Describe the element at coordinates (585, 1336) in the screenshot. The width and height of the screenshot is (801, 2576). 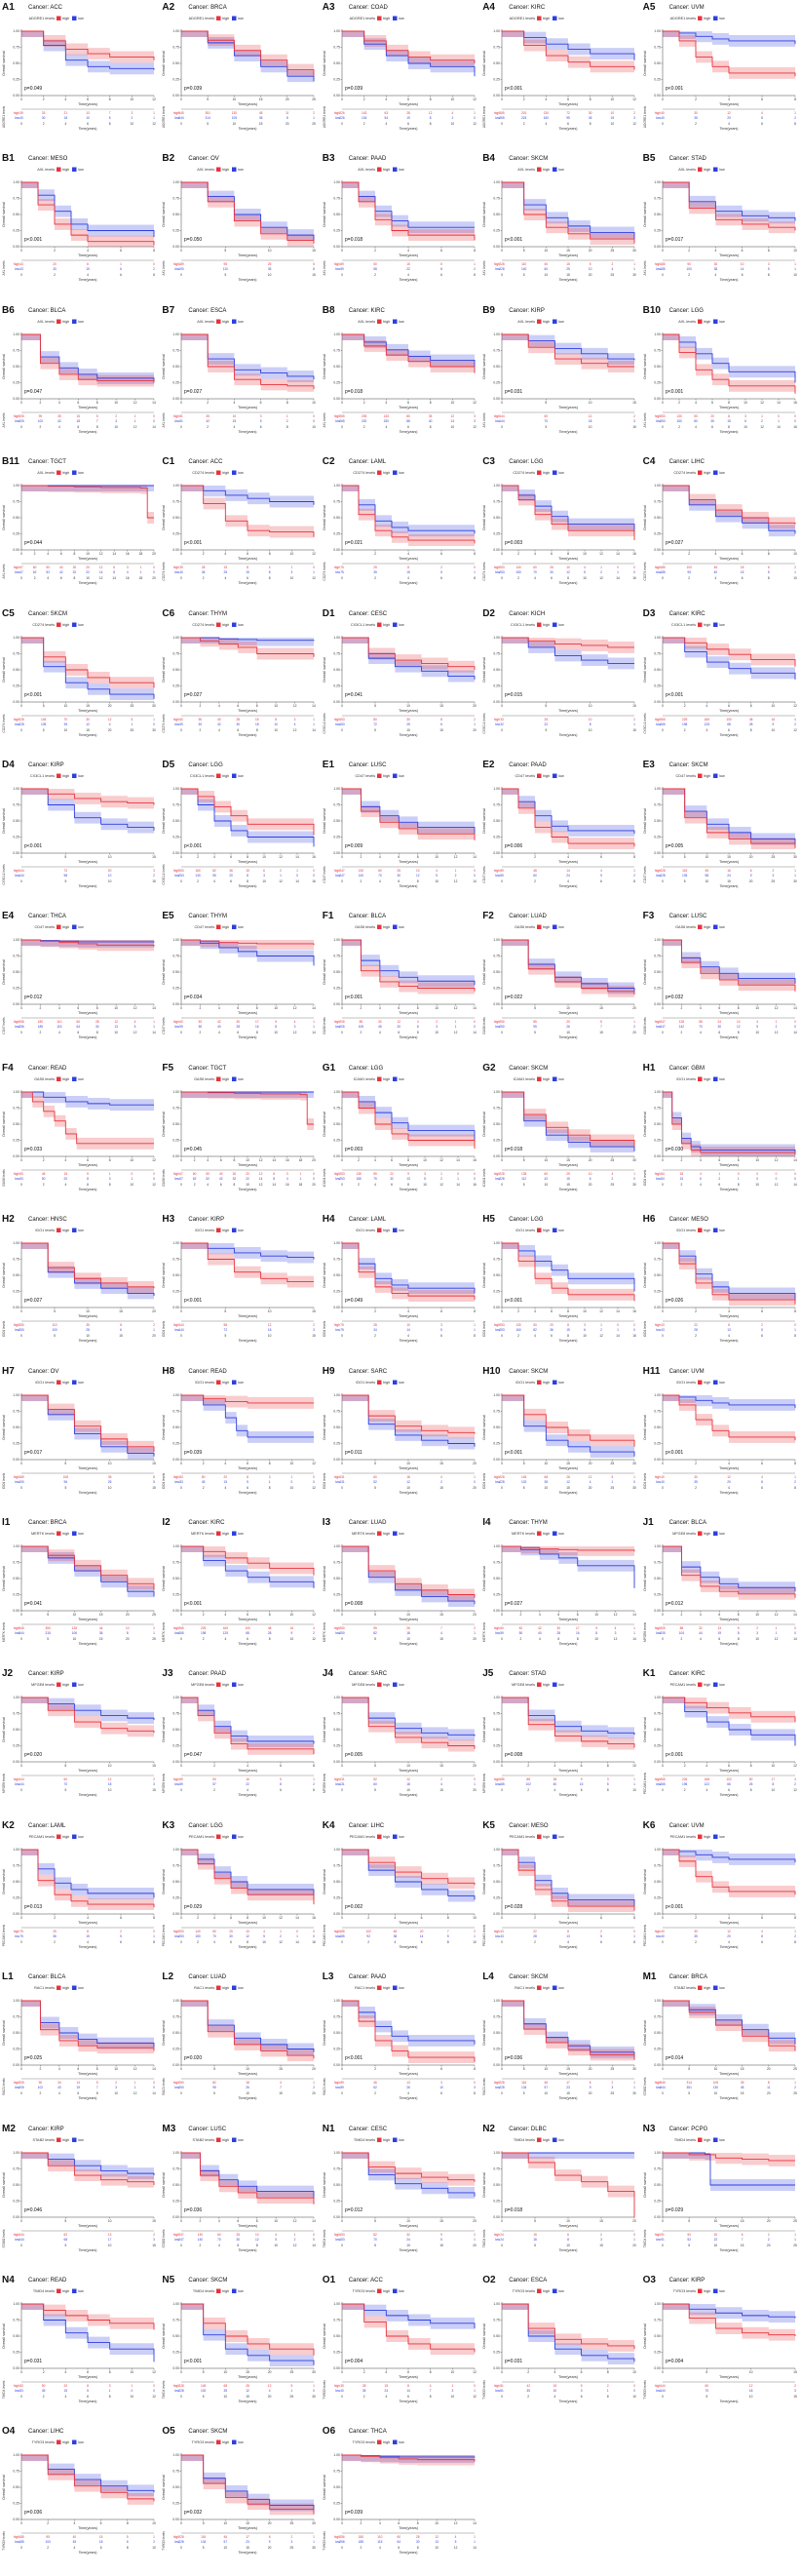
I see `risk-x-tick-label: 10` at that location.